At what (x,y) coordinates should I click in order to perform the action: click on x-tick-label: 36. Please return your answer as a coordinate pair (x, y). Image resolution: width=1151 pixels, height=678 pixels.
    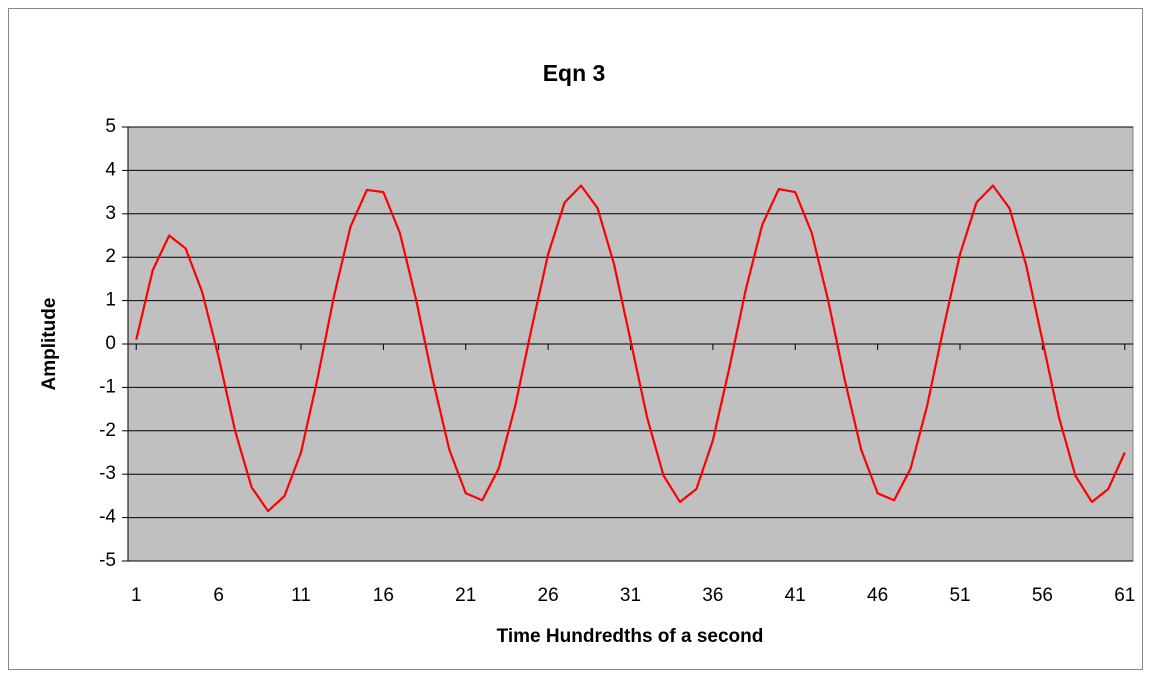
    Looking at the image, I should click on (712, 595).